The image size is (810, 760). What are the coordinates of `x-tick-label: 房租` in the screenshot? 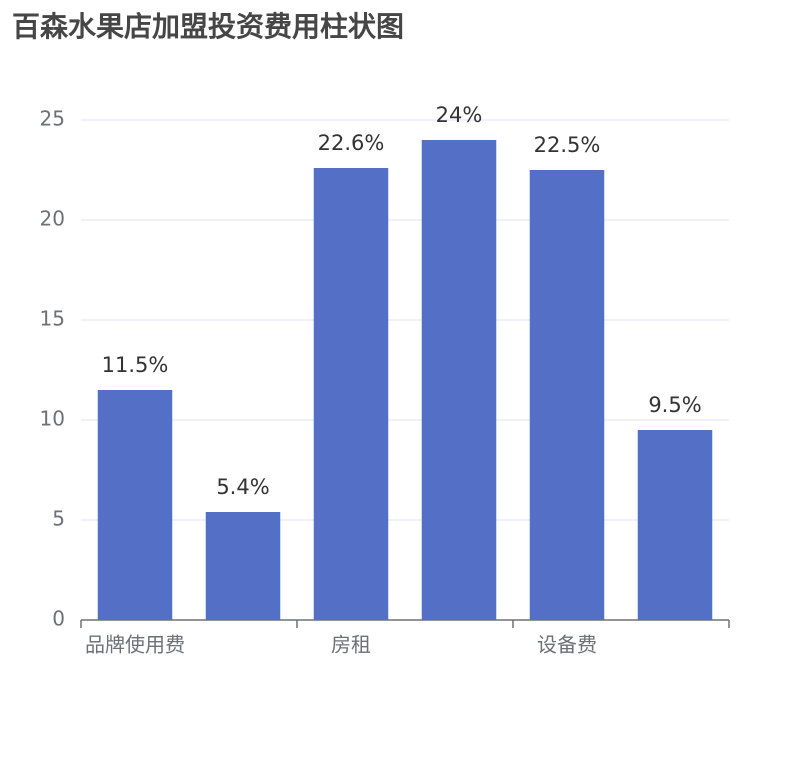 It's located at (351, 645).